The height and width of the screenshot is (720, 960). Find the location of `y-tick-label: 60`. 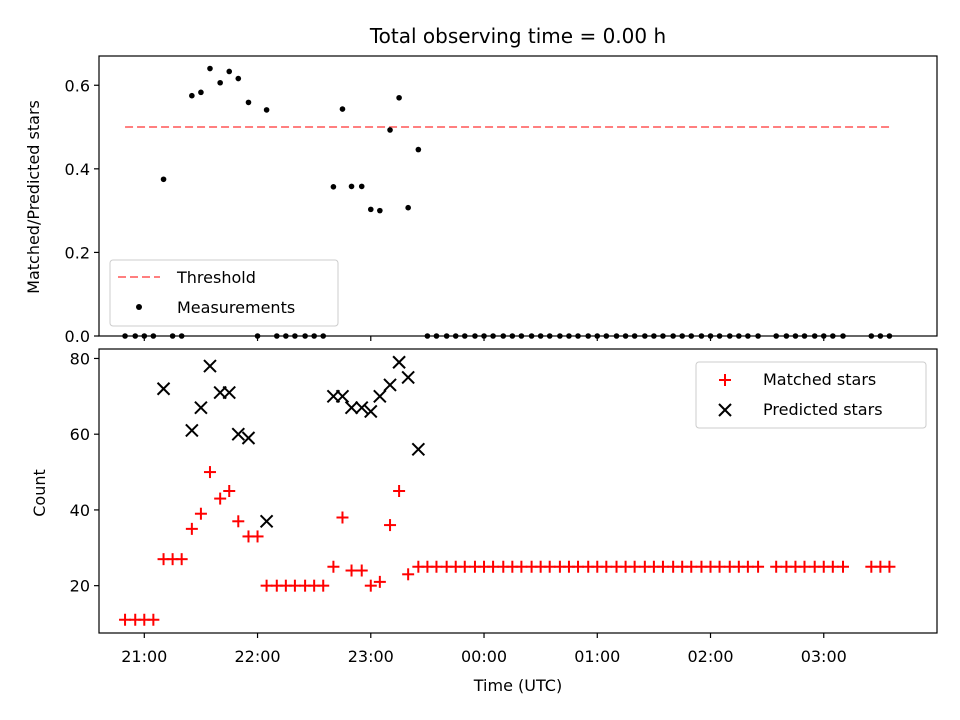

y-tick-label: 60 is located at coordinates (80, 434).